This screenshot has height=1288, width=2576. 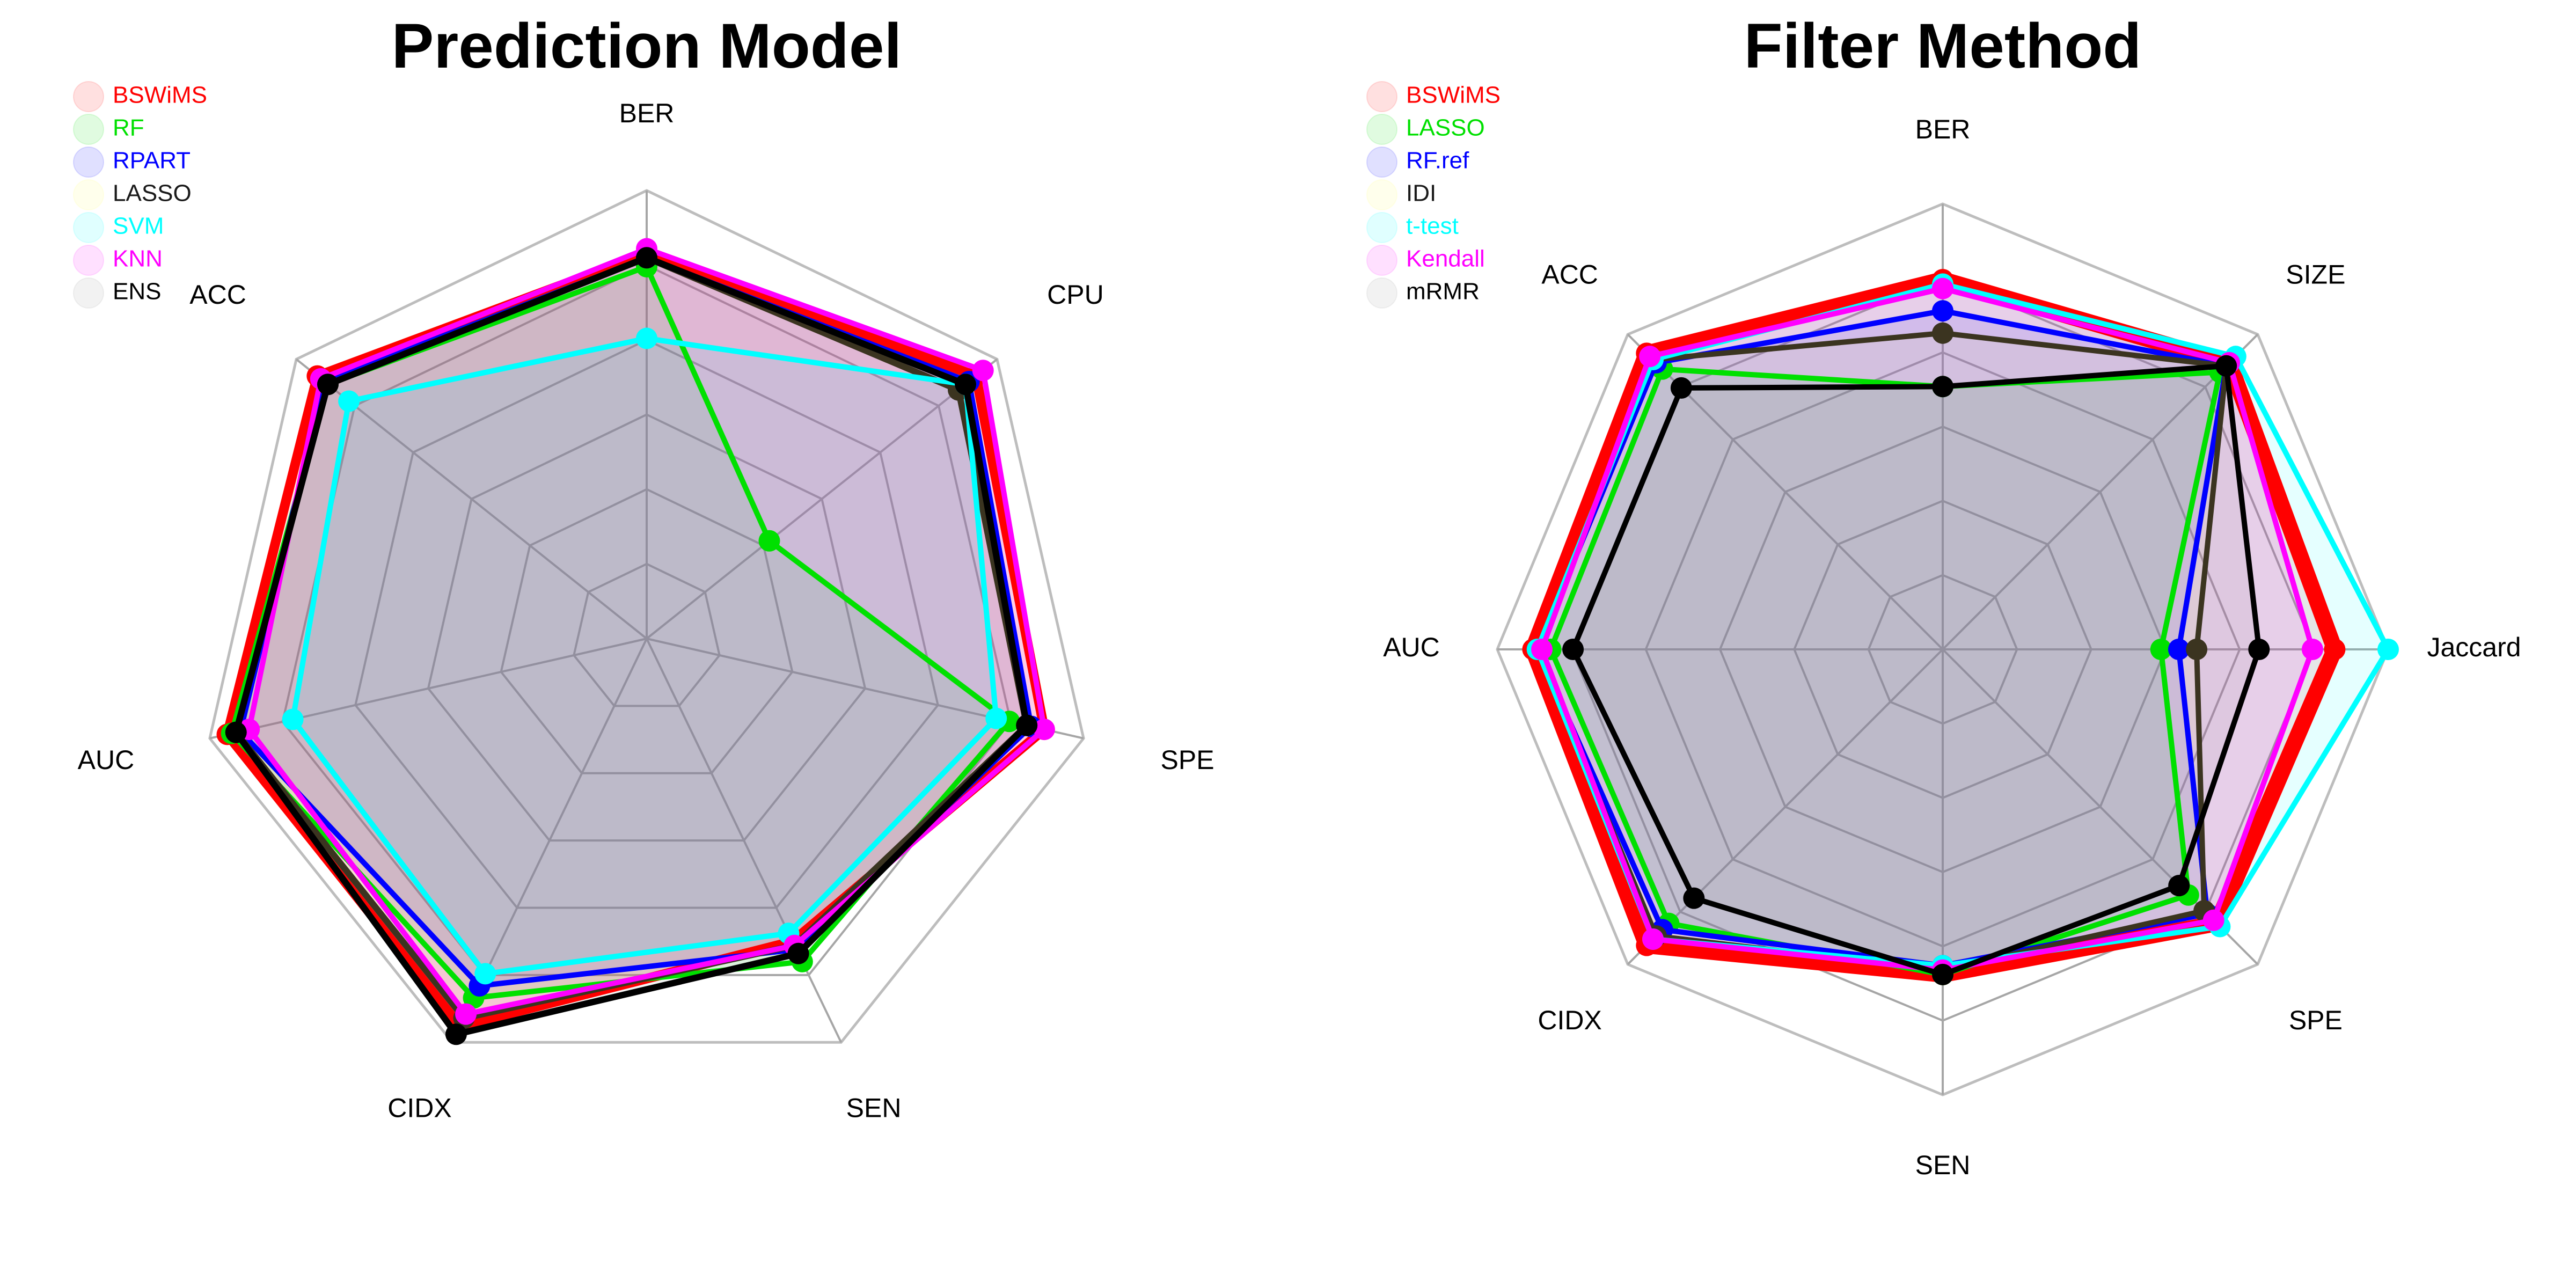 What do you see at coordinates (328, 385) in the screenshot?
I see `data-point-ens-acc` at bounding box center [328, 385].